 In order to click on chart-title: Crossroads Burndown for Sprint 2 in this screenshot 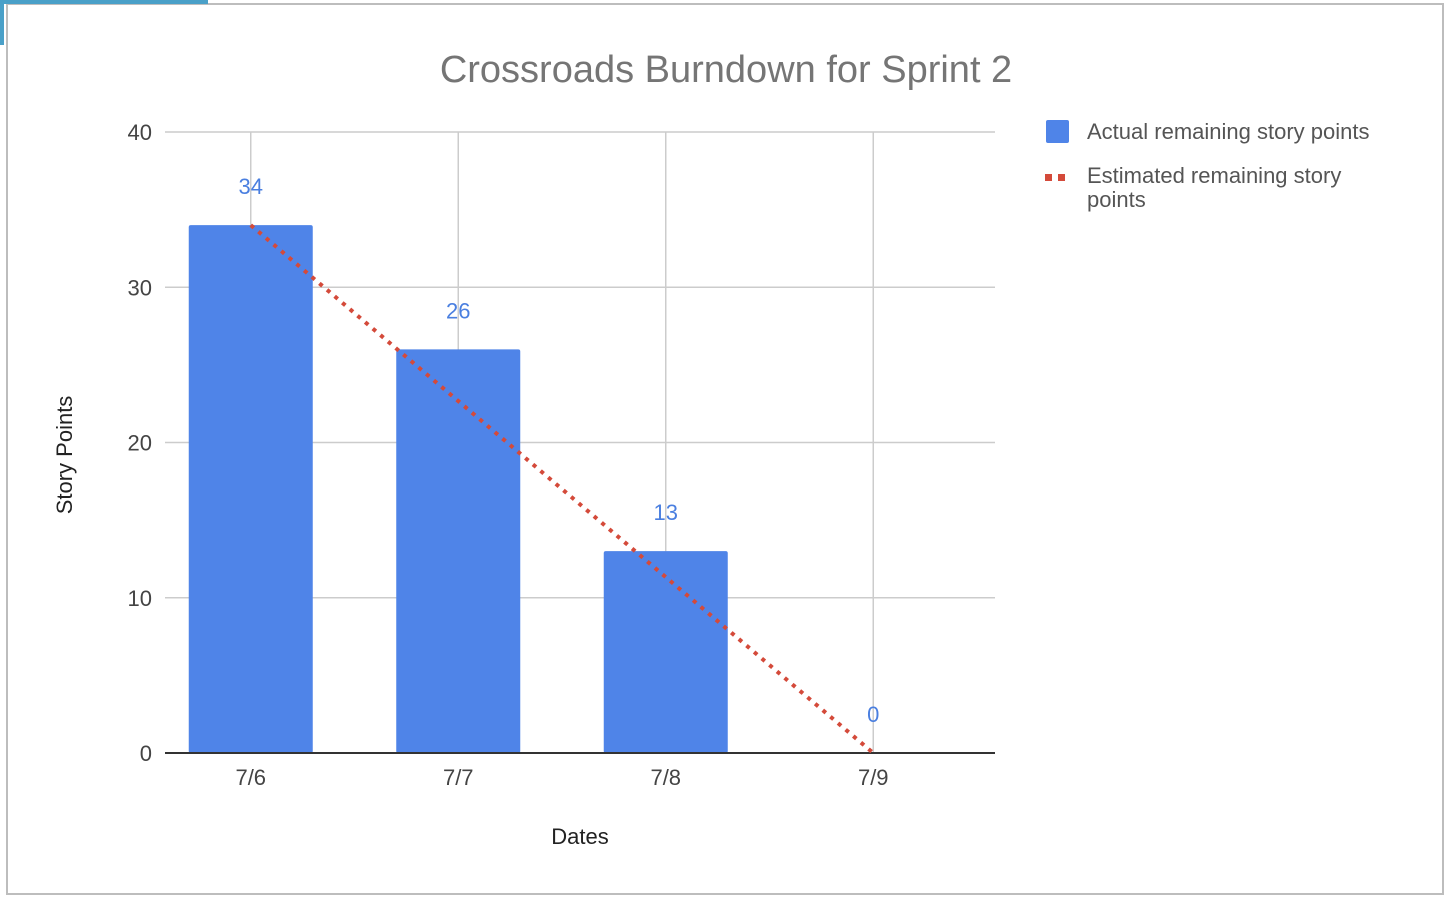, I will do `click(726, 70)`.